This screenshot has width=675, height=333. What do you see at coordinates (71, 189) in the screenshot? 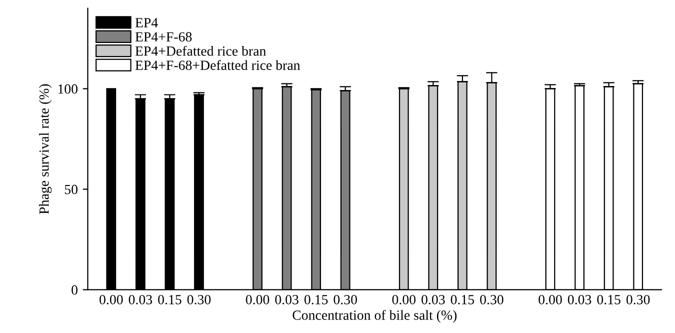
I see `y-tick-label: 50` at bounding box center [71, 189].